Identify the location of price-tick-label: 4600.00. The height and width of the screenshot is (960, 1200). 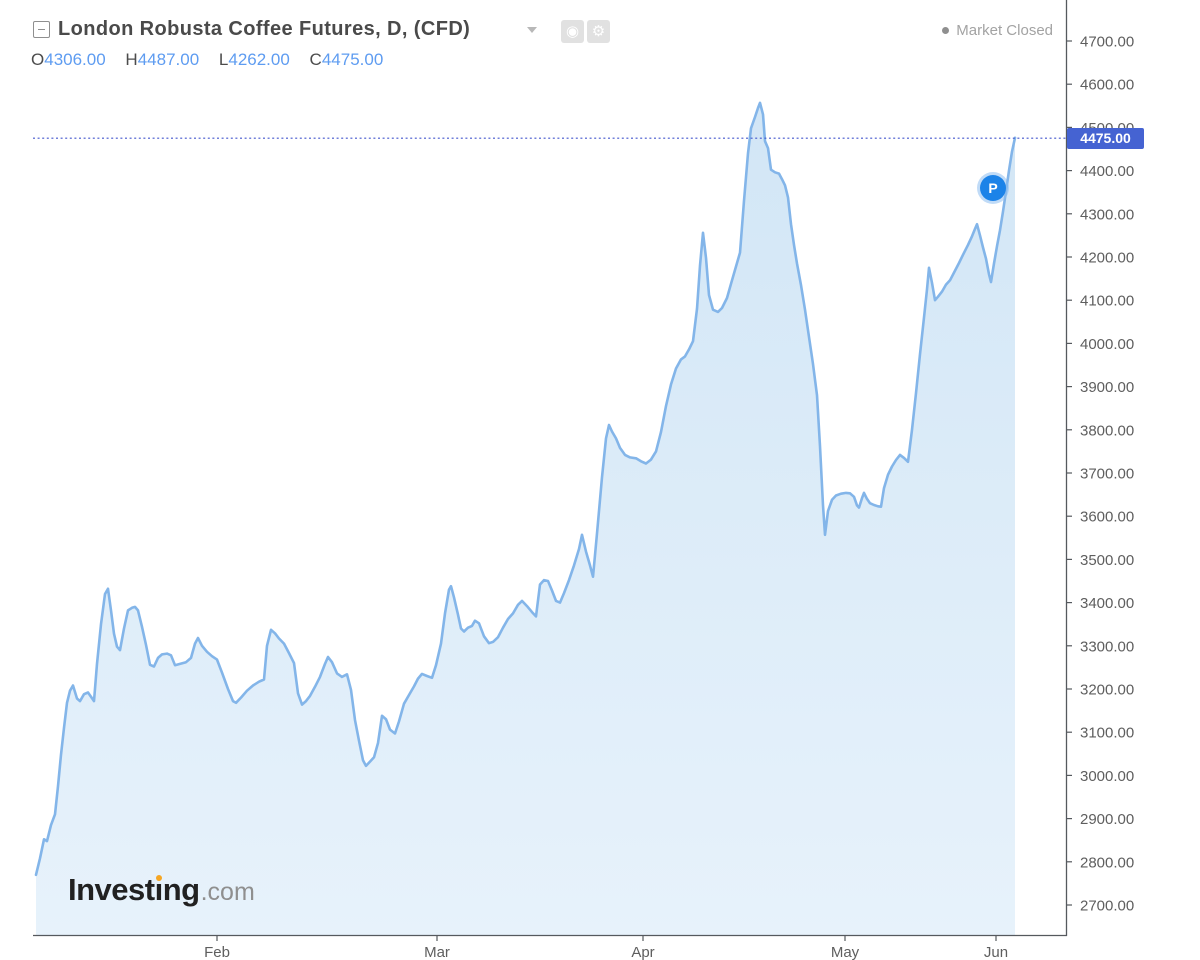
(1107, 85).